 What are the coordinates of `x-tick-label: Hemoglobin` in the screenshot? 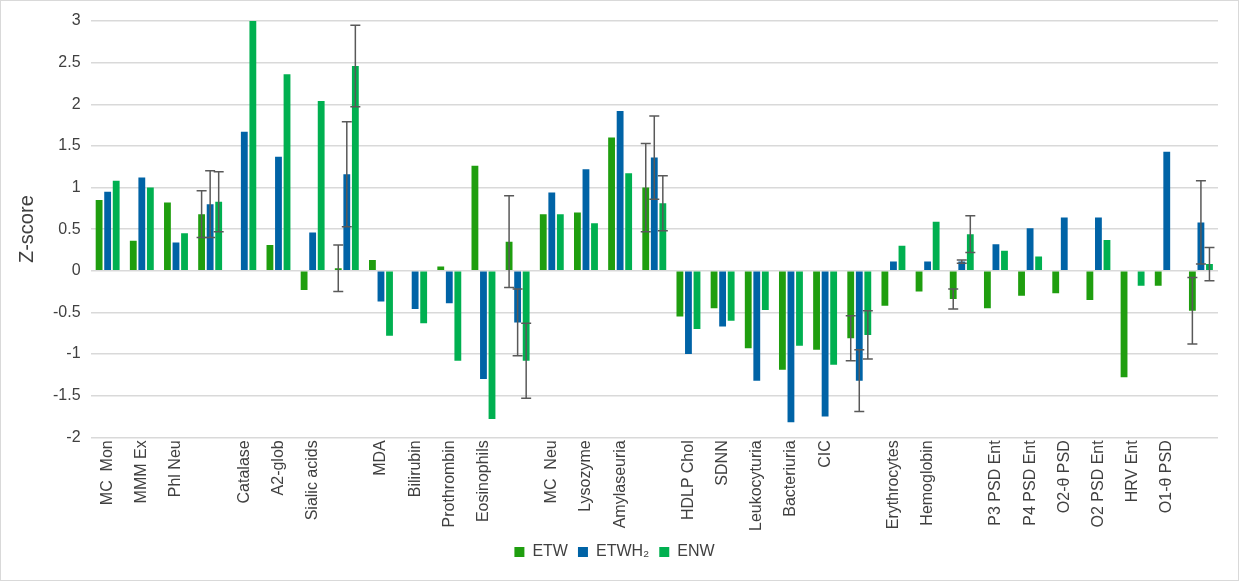 It's located at (927, 483).